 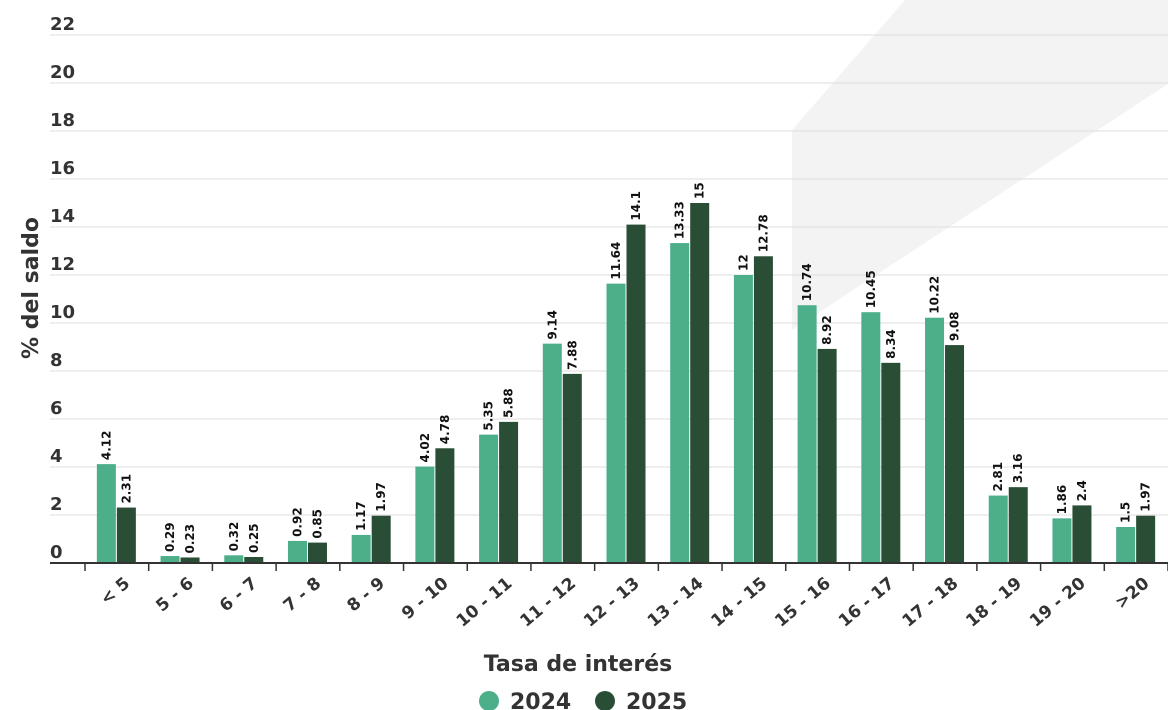 I want to click on x-tick-label: 10 - 11, so click(x=485, y=603).